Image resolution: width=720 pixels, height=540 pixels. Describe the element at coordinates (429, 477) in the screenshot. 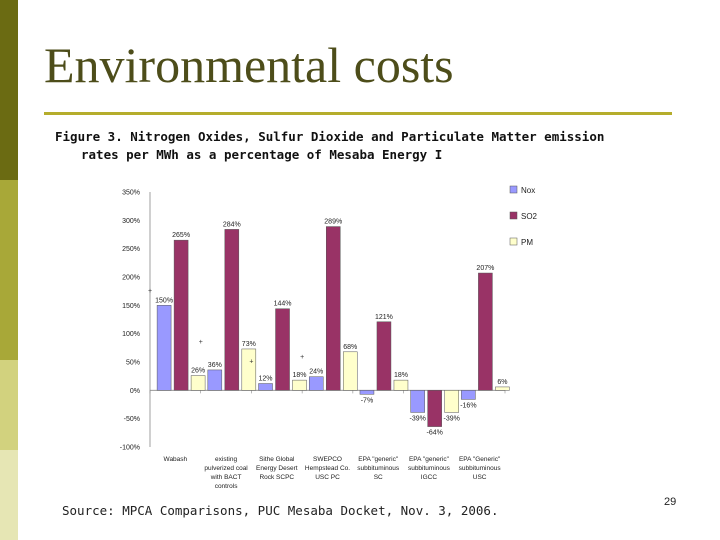

I see `category-label: IGCC` at that location.